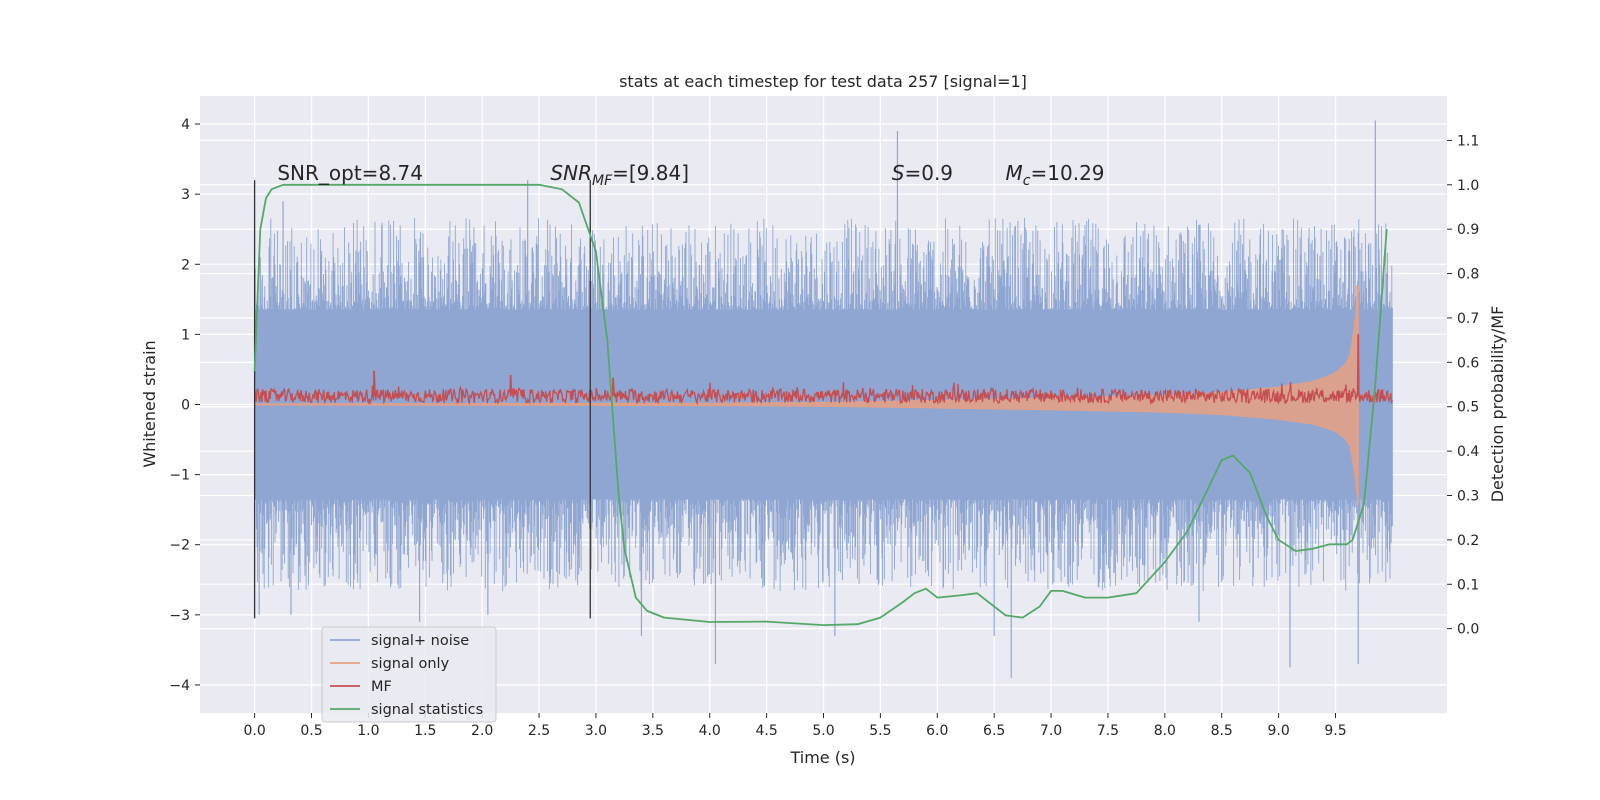 The width and height of the screenshot is (1600, 800). What do you see at coordinates (823, 731) in the screenshot?
I see `x-tick-label-10: 5.0` at bounding box center [823, 731].